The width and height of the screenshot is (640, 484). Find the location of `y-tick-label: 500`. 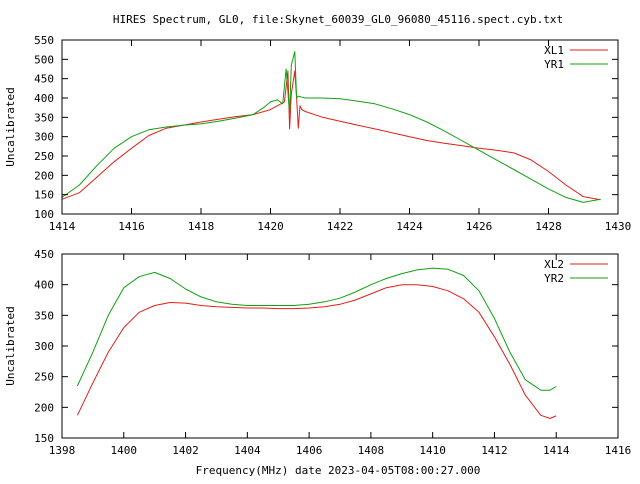

y-tick-label: 500 is located at coordinates (44, 59).